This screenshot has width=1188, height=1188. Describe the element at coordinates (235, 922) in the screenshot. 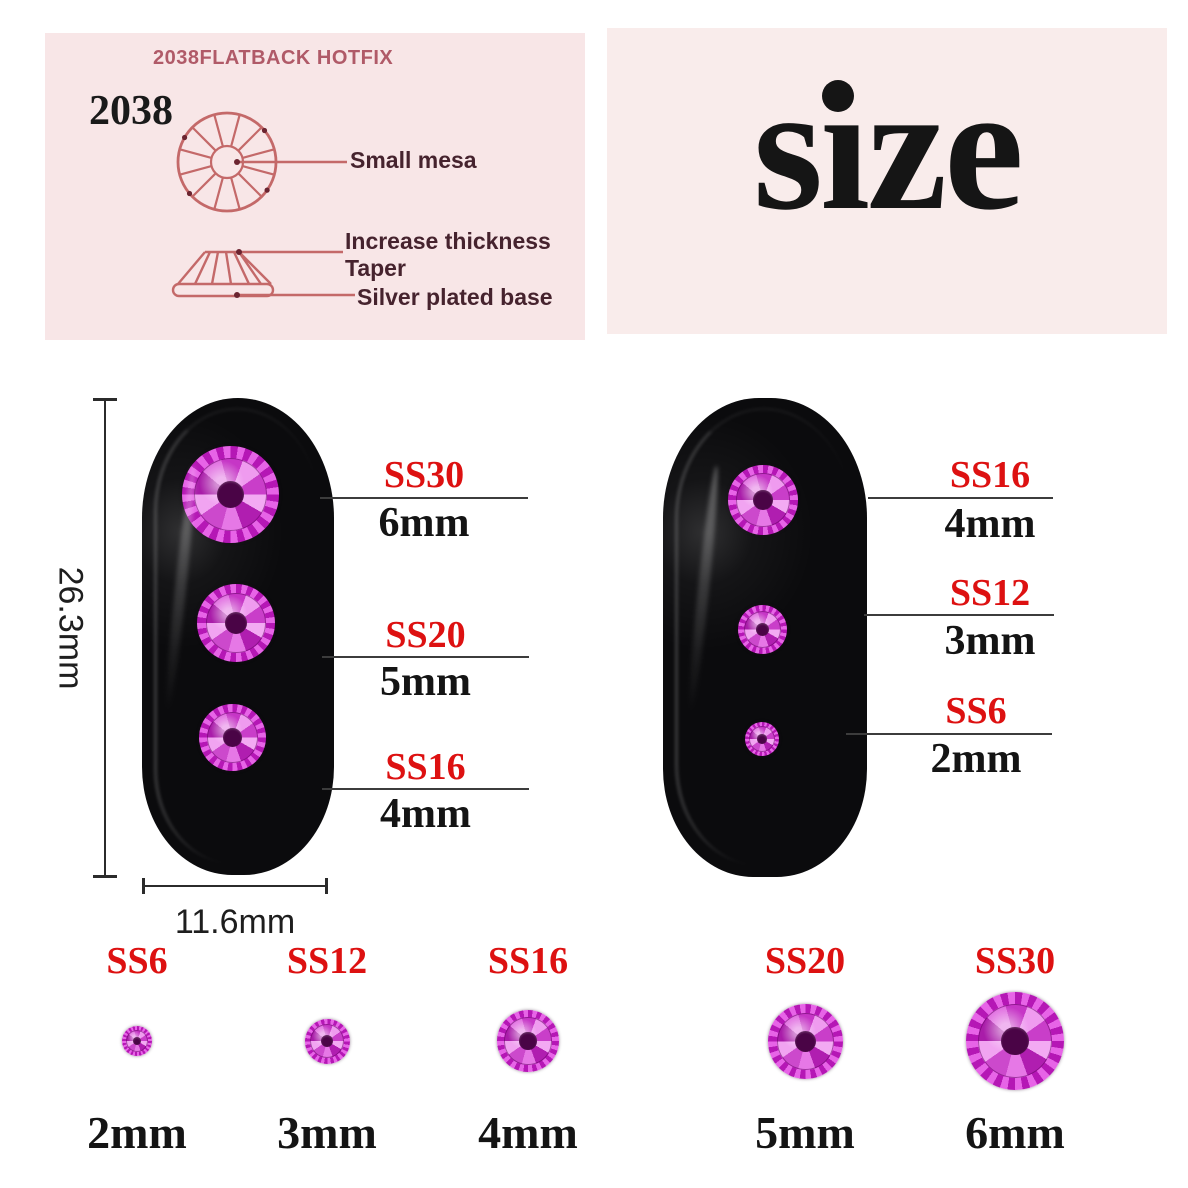

I see `nail-width-value: 11.6mm` at that location.